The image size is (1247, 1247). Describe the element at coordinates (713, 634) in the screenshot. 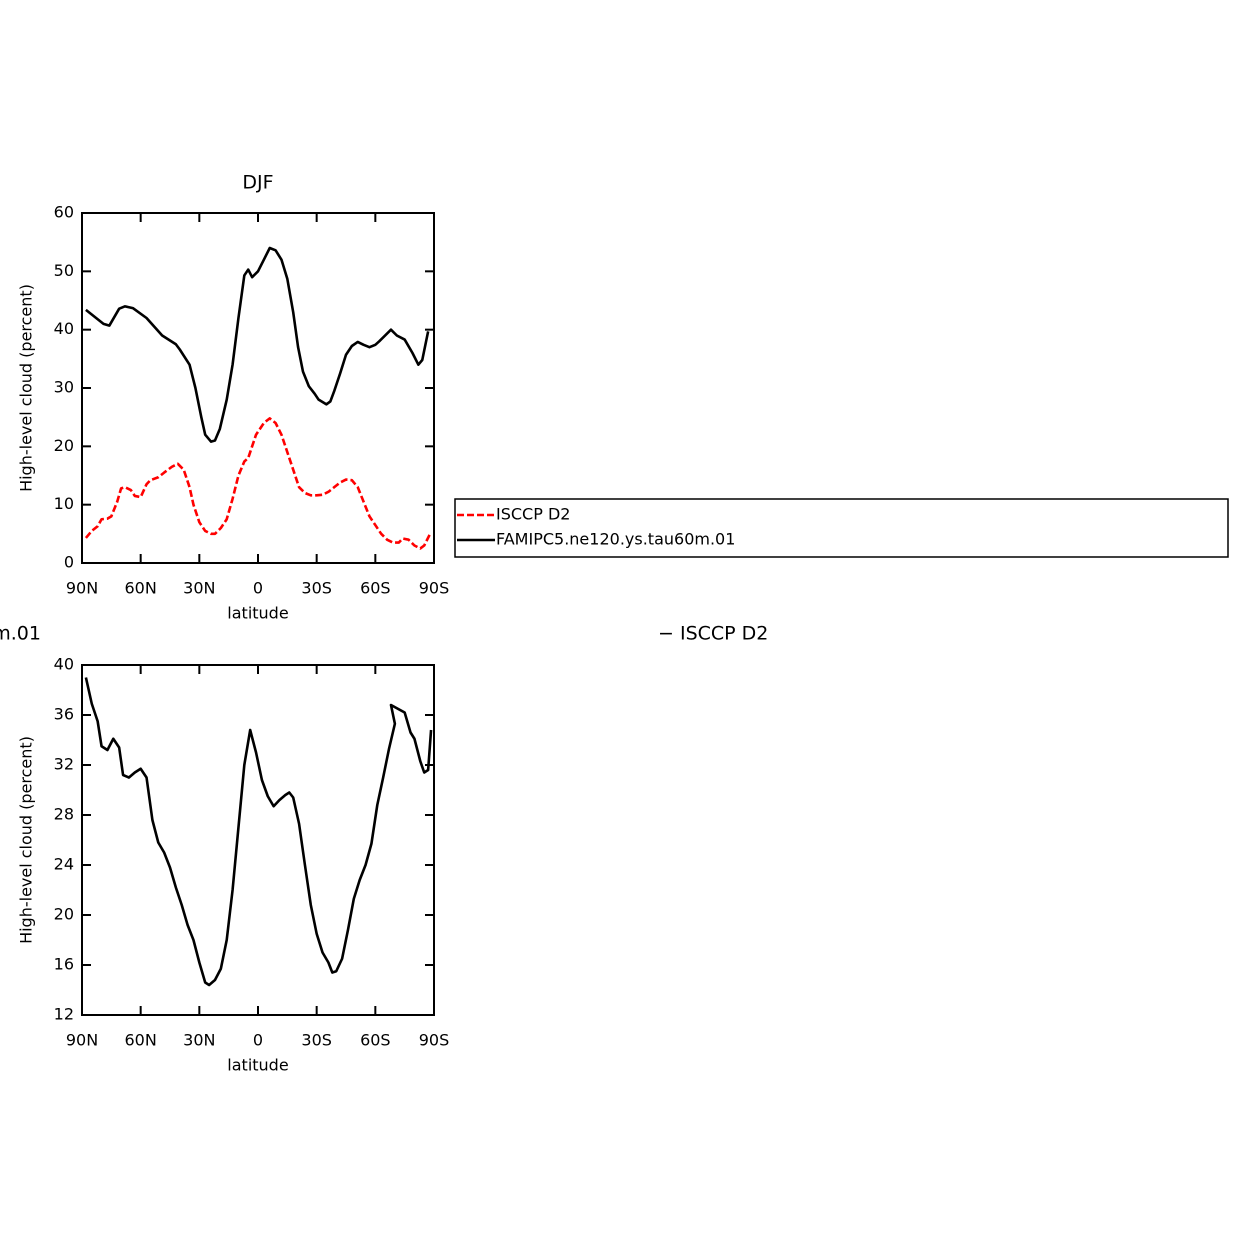

I see `chart-title-right: − ISCCP D2` at that location.